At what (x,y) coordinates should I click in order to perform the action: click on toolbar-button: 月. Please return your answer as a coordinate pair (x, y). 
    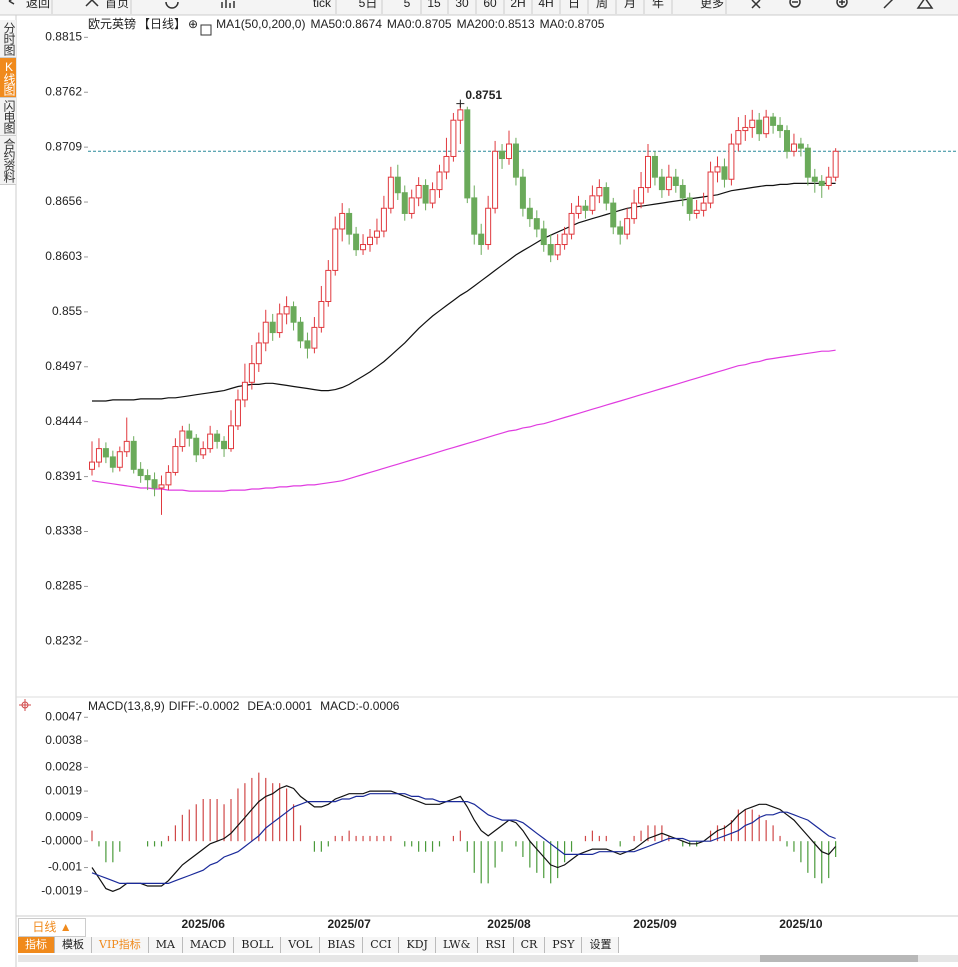
    Looking at the image, I should click on (630, 5).